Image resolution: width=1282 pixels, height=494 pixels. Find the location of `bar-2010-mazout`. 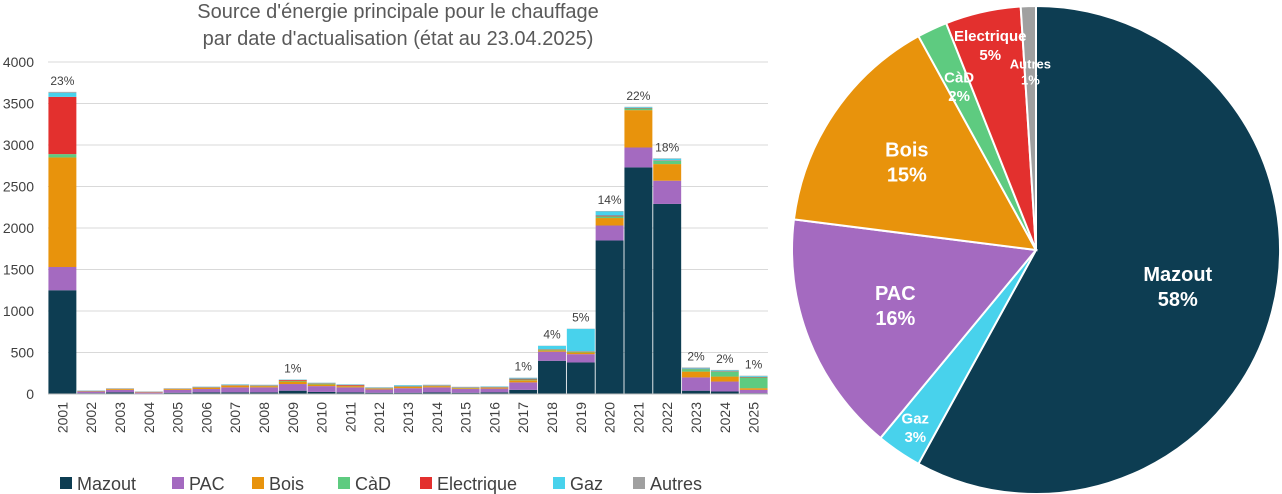

bar-2010-mazout is located at coordinates (321, 392).